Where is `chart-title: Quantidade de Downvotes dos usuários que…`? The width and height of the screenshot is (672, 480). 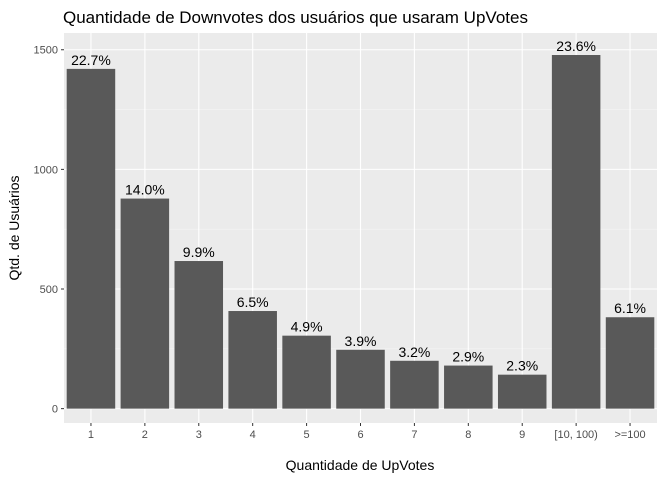
chart-title: Quantidade de Downvotes dos usuários que… is located at coordinates (295, 17).